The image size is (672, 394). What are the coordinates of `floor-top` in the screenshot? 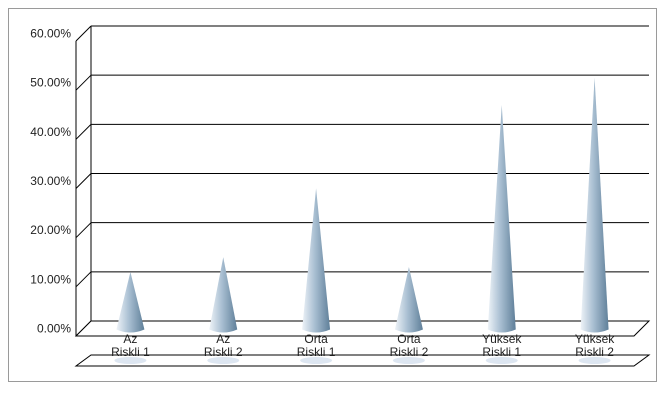 It's located at (362, 328).